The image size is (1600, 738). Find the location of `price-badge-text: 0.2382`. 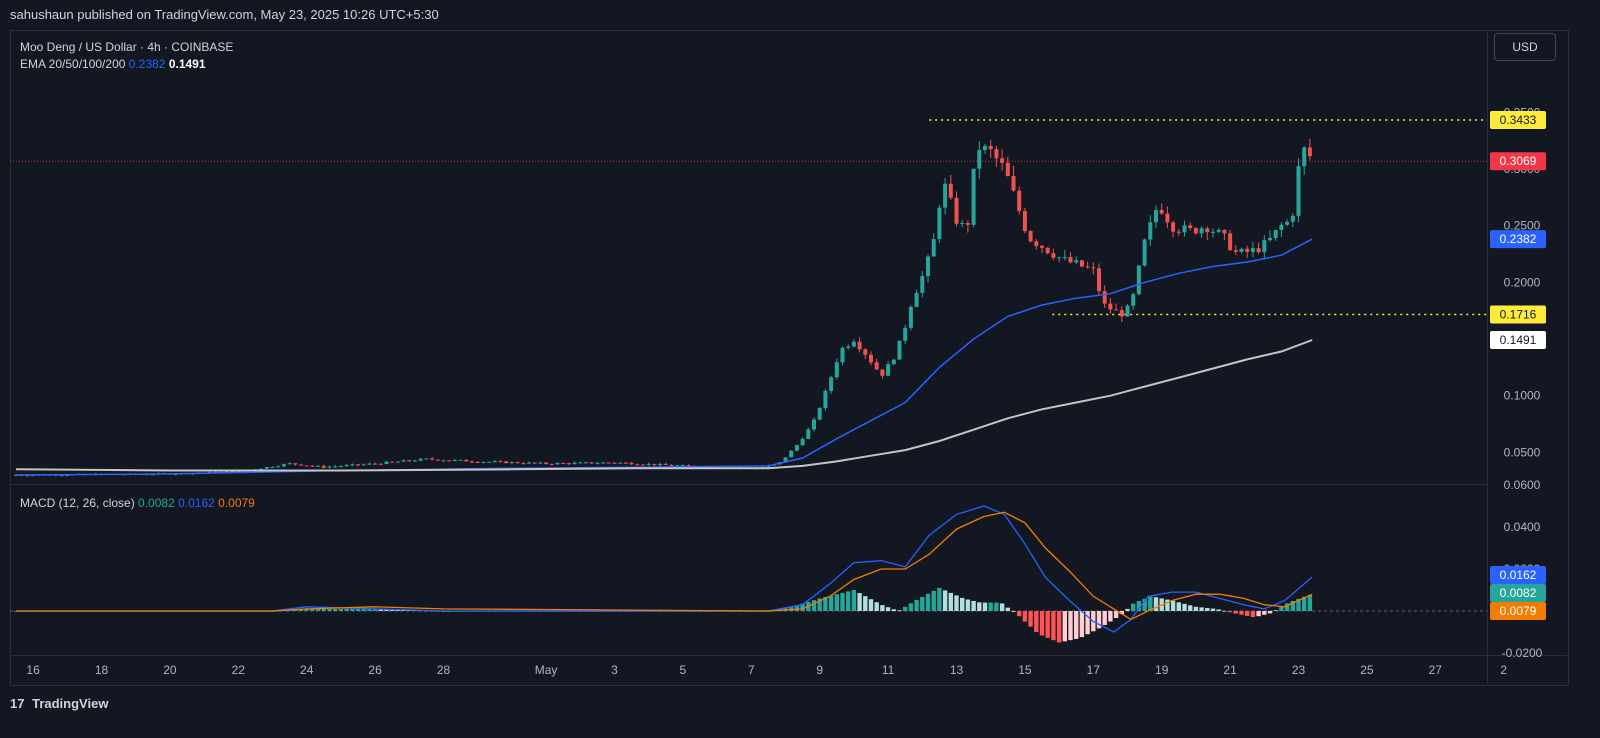

price-badge-text: 0.2382 is located at coordinates (1518, 239).